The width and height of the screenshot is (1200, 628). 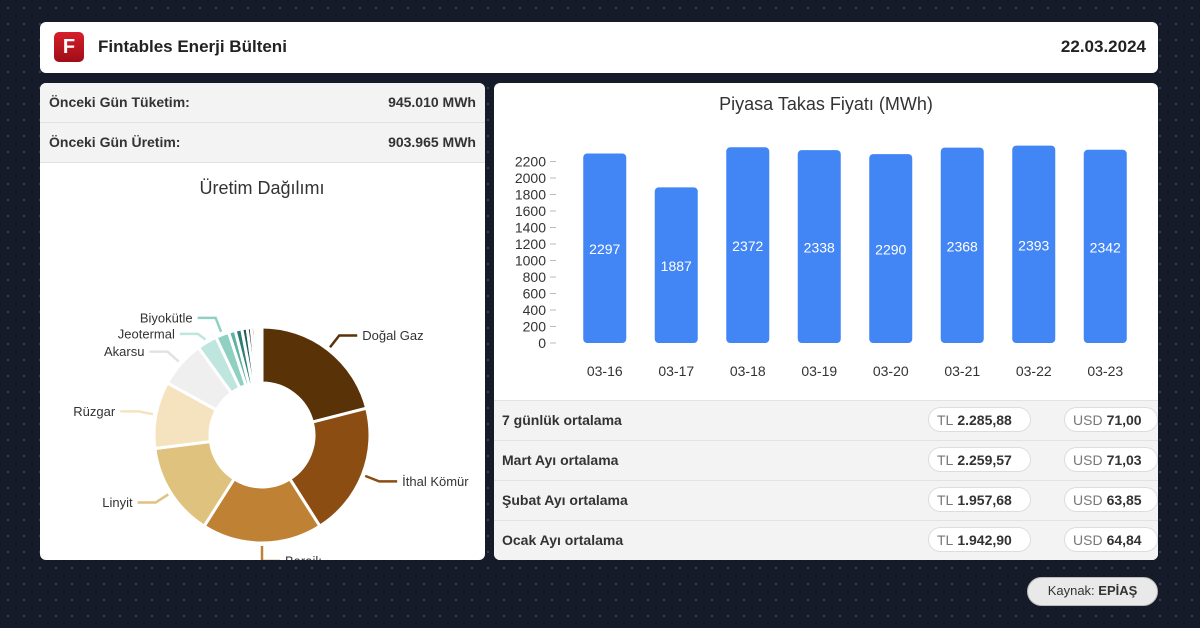 I want to click on price-pill: TL 1.942,90, so click(x=979, y=539).